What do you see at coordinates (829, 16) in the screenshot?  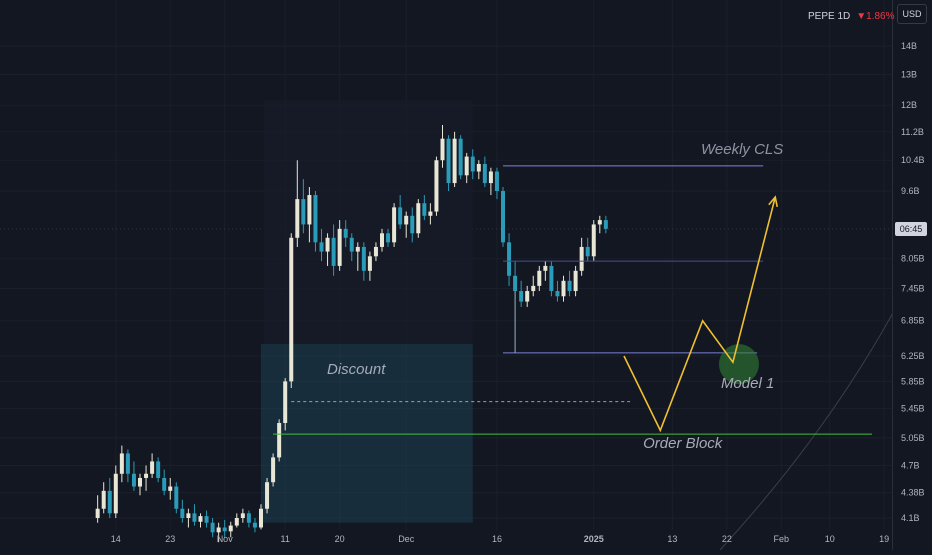 I see `ticker-symbol: PEPE 1D` at bounding box center [829, 16].